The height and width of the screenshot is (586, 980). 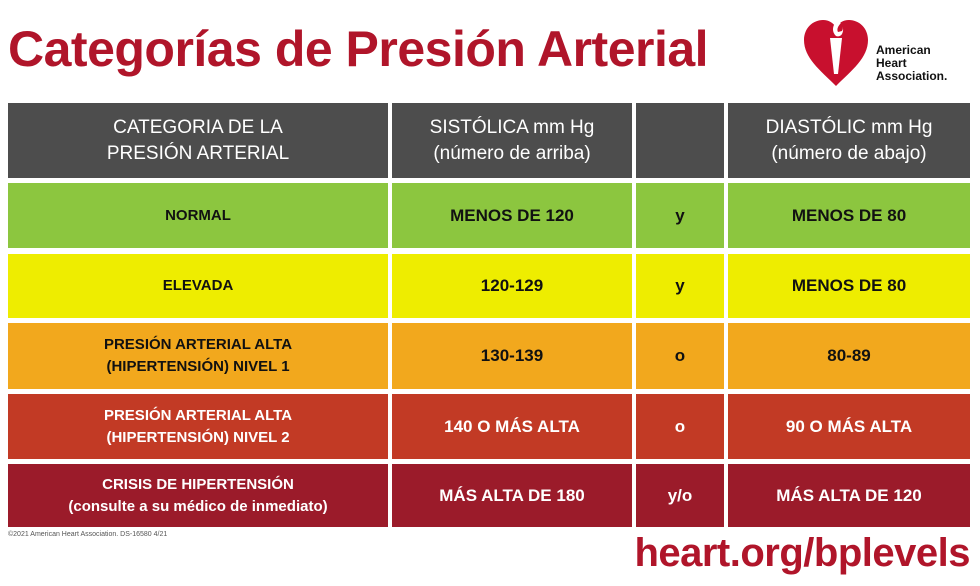 I want to click on row-elevada-category: ELEVADA, so click(x=198, y=286).